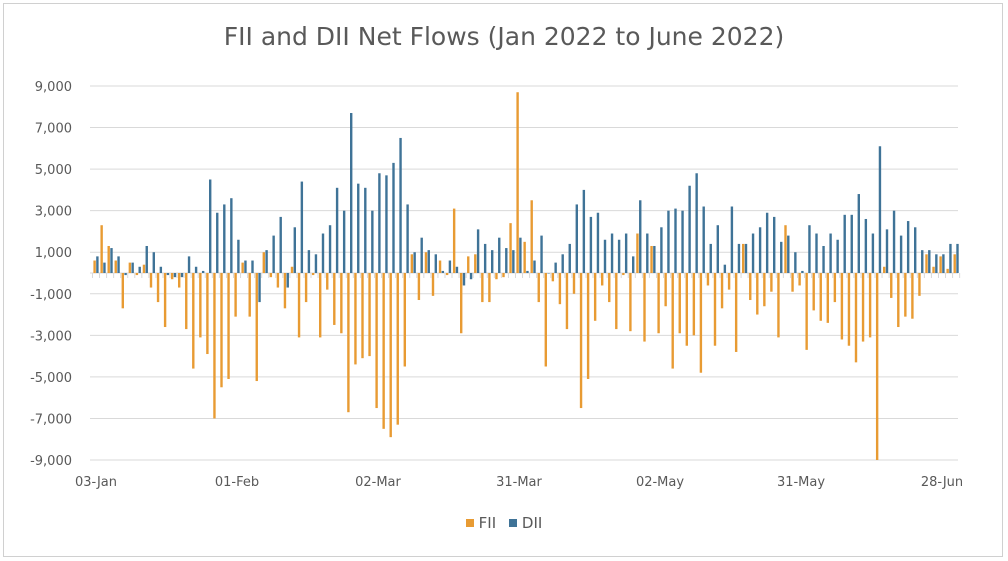 The height and width of the screenshot is (561, 1008). What do you see at coordinates (378, 482) in the screenshot?
I see `x-tick-label: 02-Mar` at bounding box center [378, 482].